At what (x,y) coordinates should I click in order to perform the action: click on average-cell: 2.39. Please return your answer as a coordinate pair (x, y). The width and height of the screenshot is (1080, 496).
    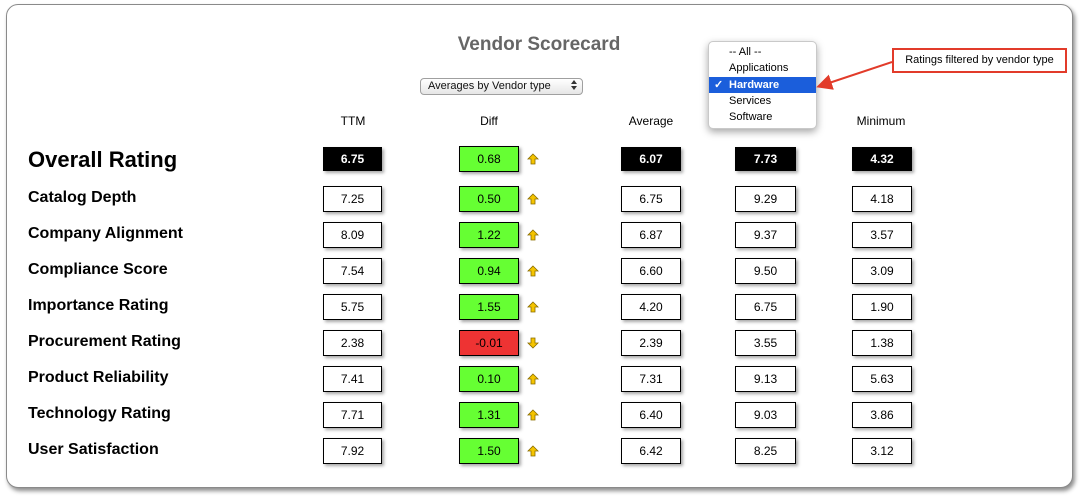
    Looking at the image, I should click on (651, 343).